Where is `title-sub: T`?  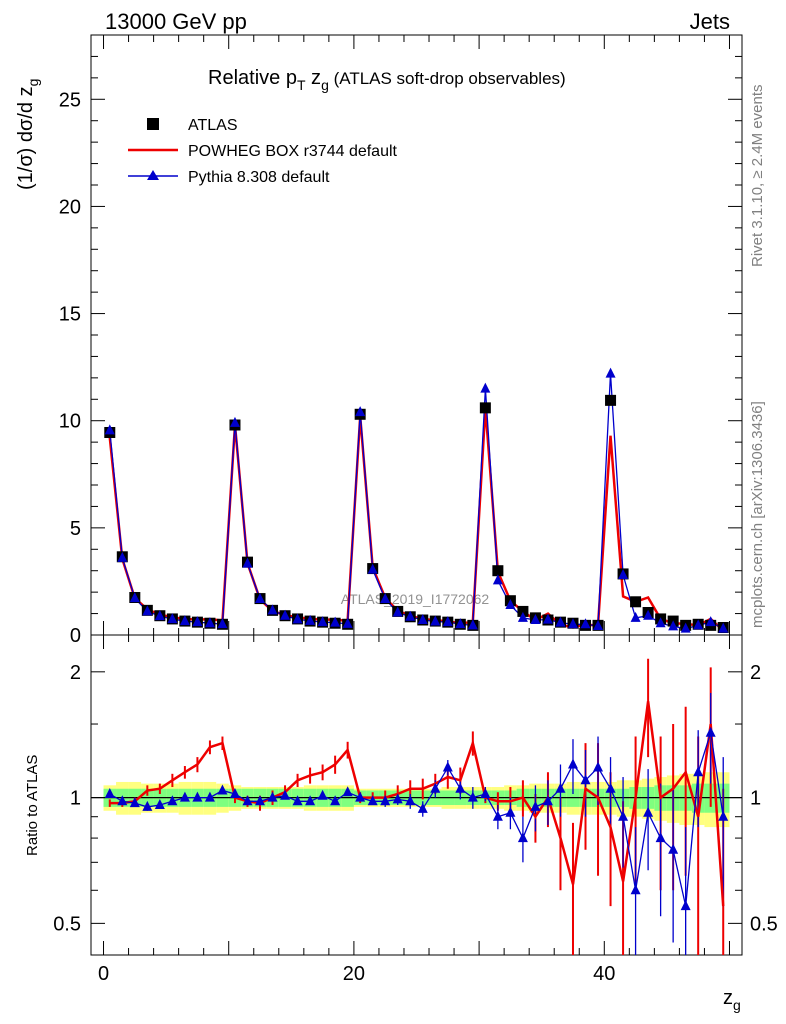 title-sub: T is located at coordinates (301, 85).